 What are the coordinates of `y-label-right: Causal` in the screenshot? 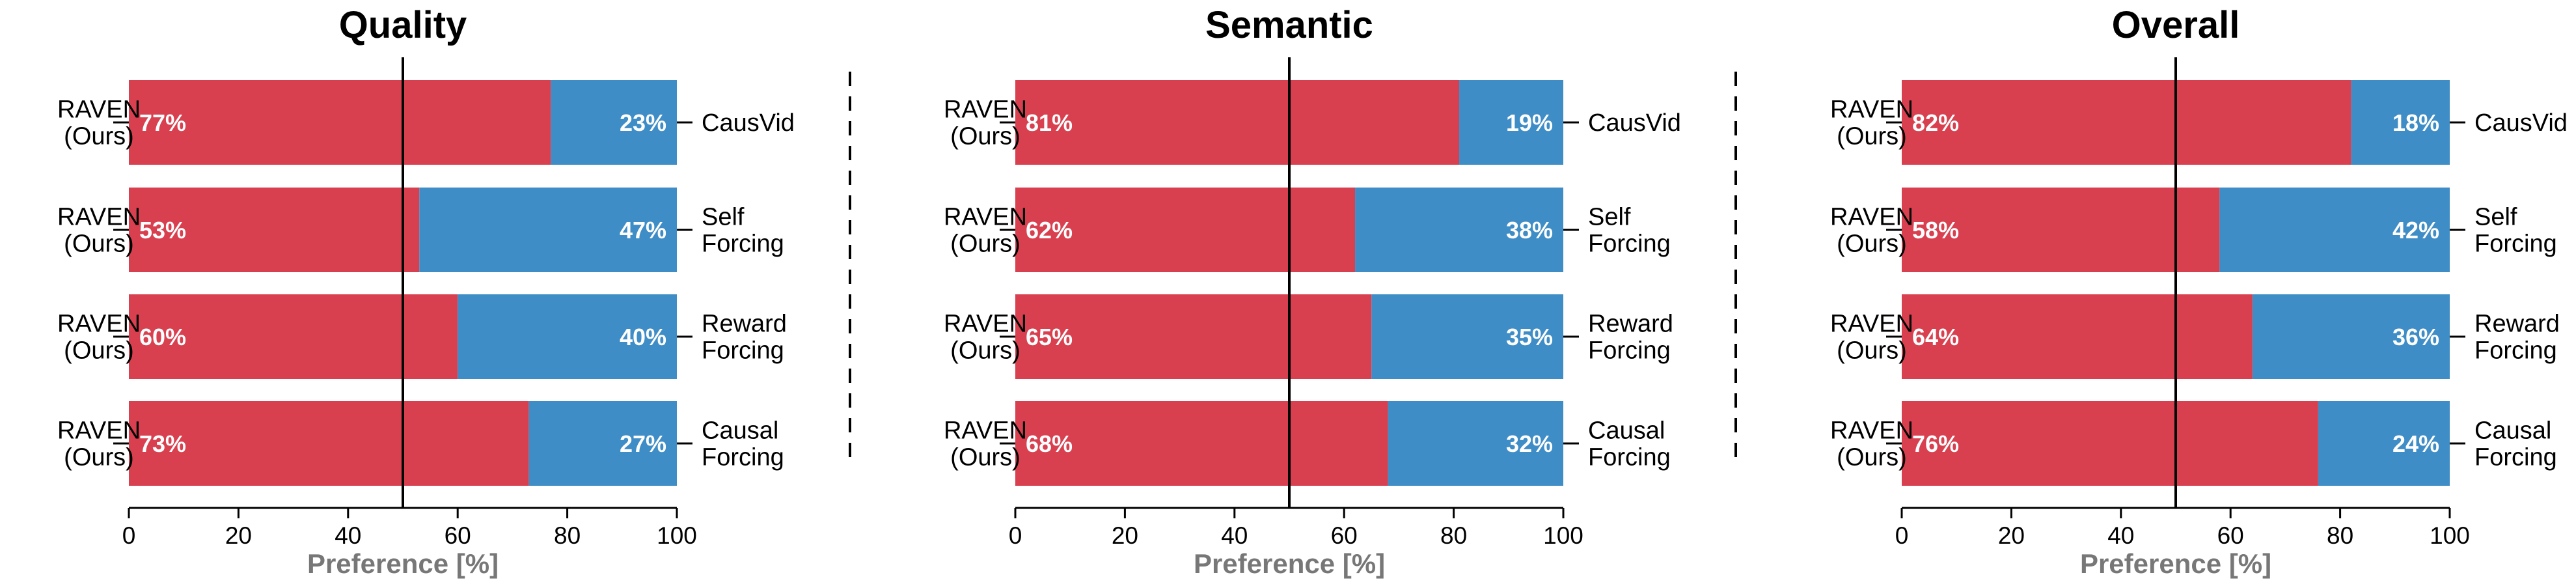 It's located at (1626, 431).